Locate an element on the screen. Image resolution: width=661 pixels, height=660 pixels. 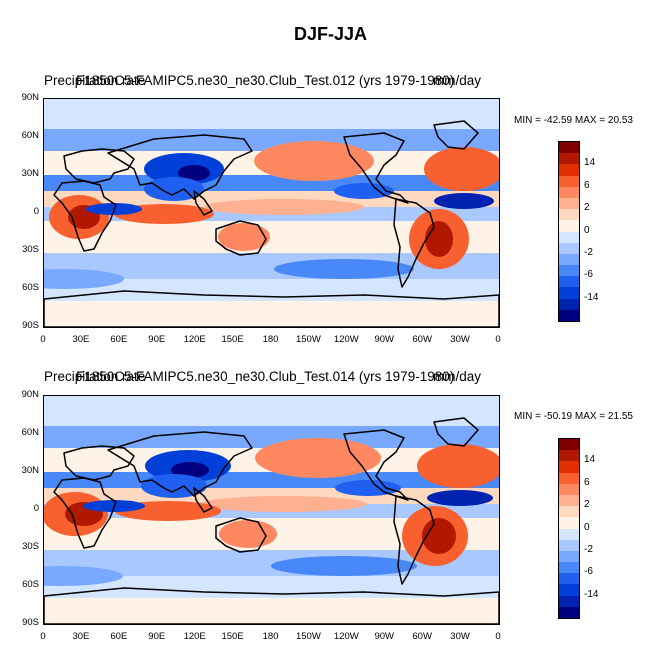
min-max-label: MIN = -42.59 MAX = 20.53 is located at coordinates (573, 120).